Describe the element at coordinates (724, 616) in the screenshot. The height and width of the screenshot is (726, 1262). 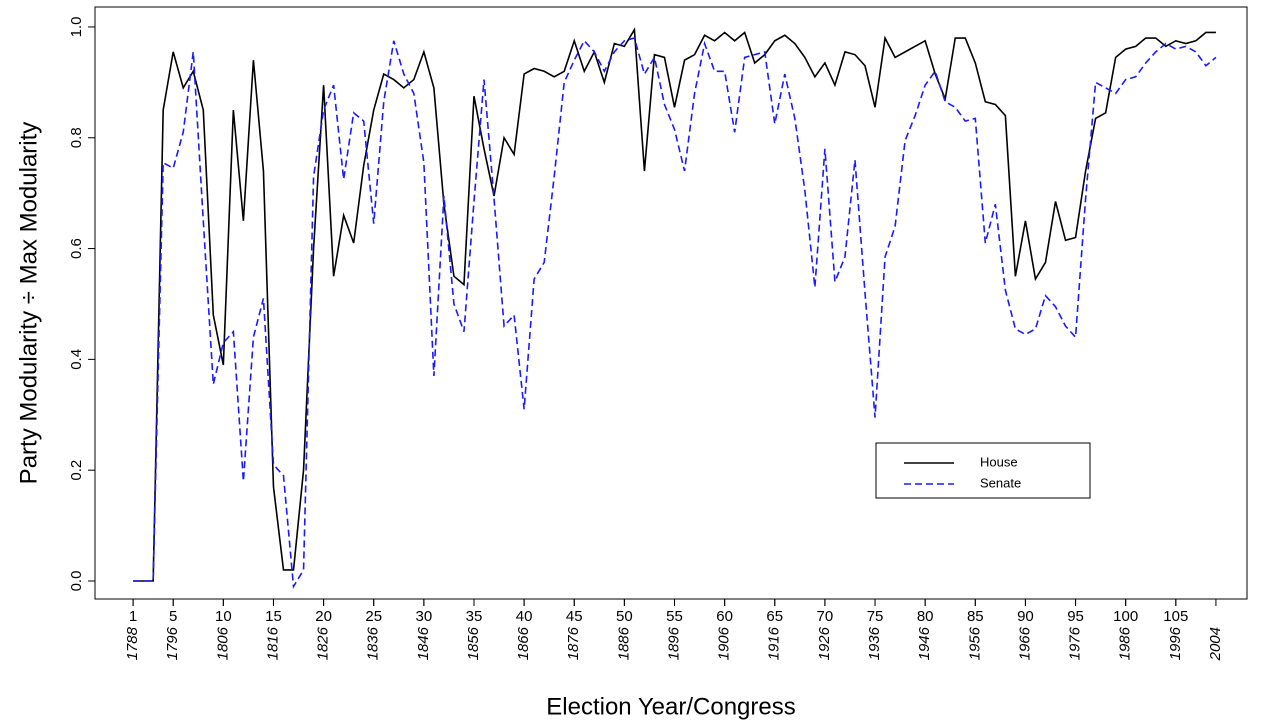
I see `x-tick-label: 60` at that location.